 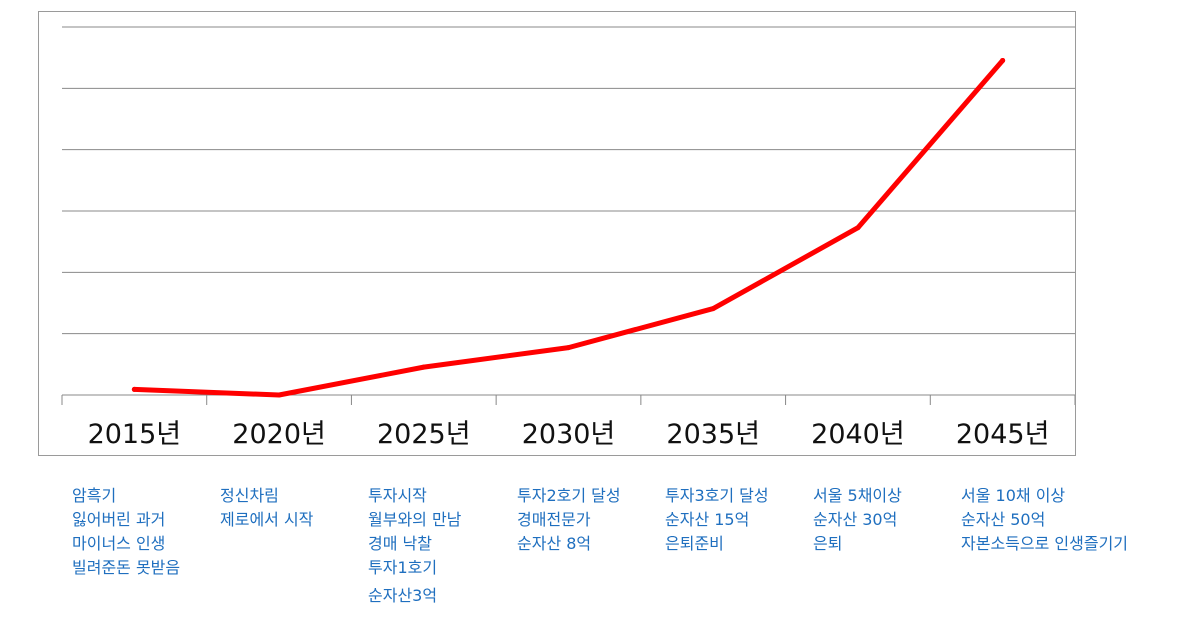 I want to click on milestone-line: 정신차림, so click(x=249, y=495).